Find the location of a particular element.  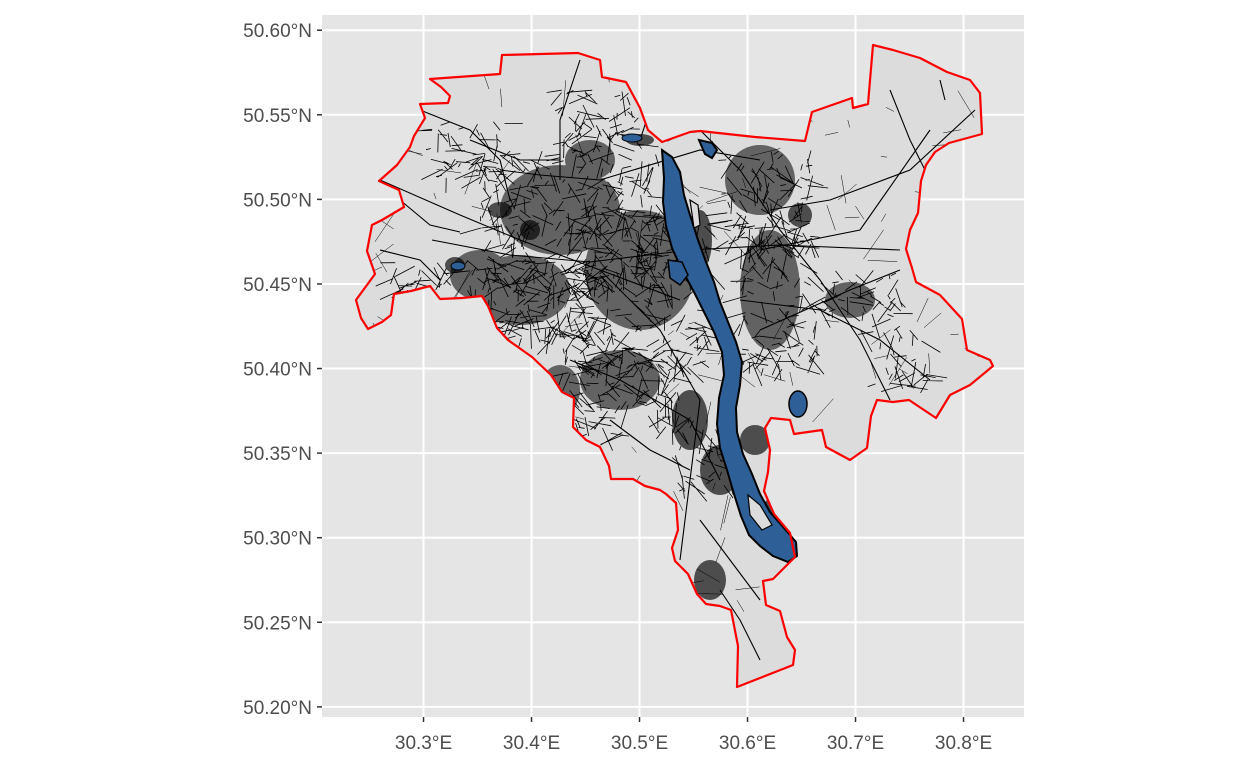

y-tick-label: 50.50°N is located at coordinates (277, 200).